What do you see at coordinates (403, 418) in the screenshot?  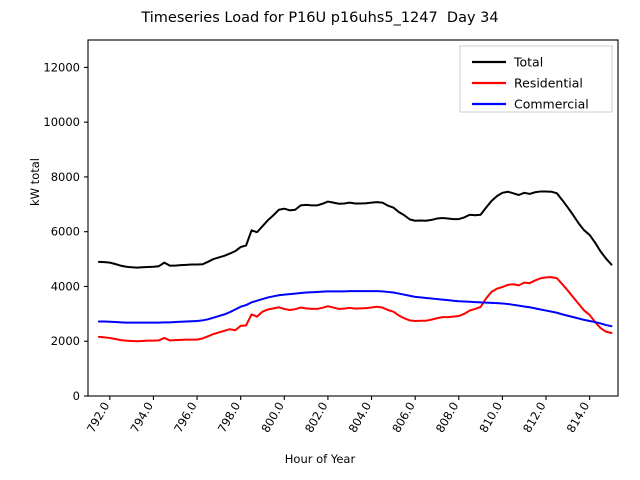 I see `x-tick-label: 806.0` at bounding box center [403, 418].